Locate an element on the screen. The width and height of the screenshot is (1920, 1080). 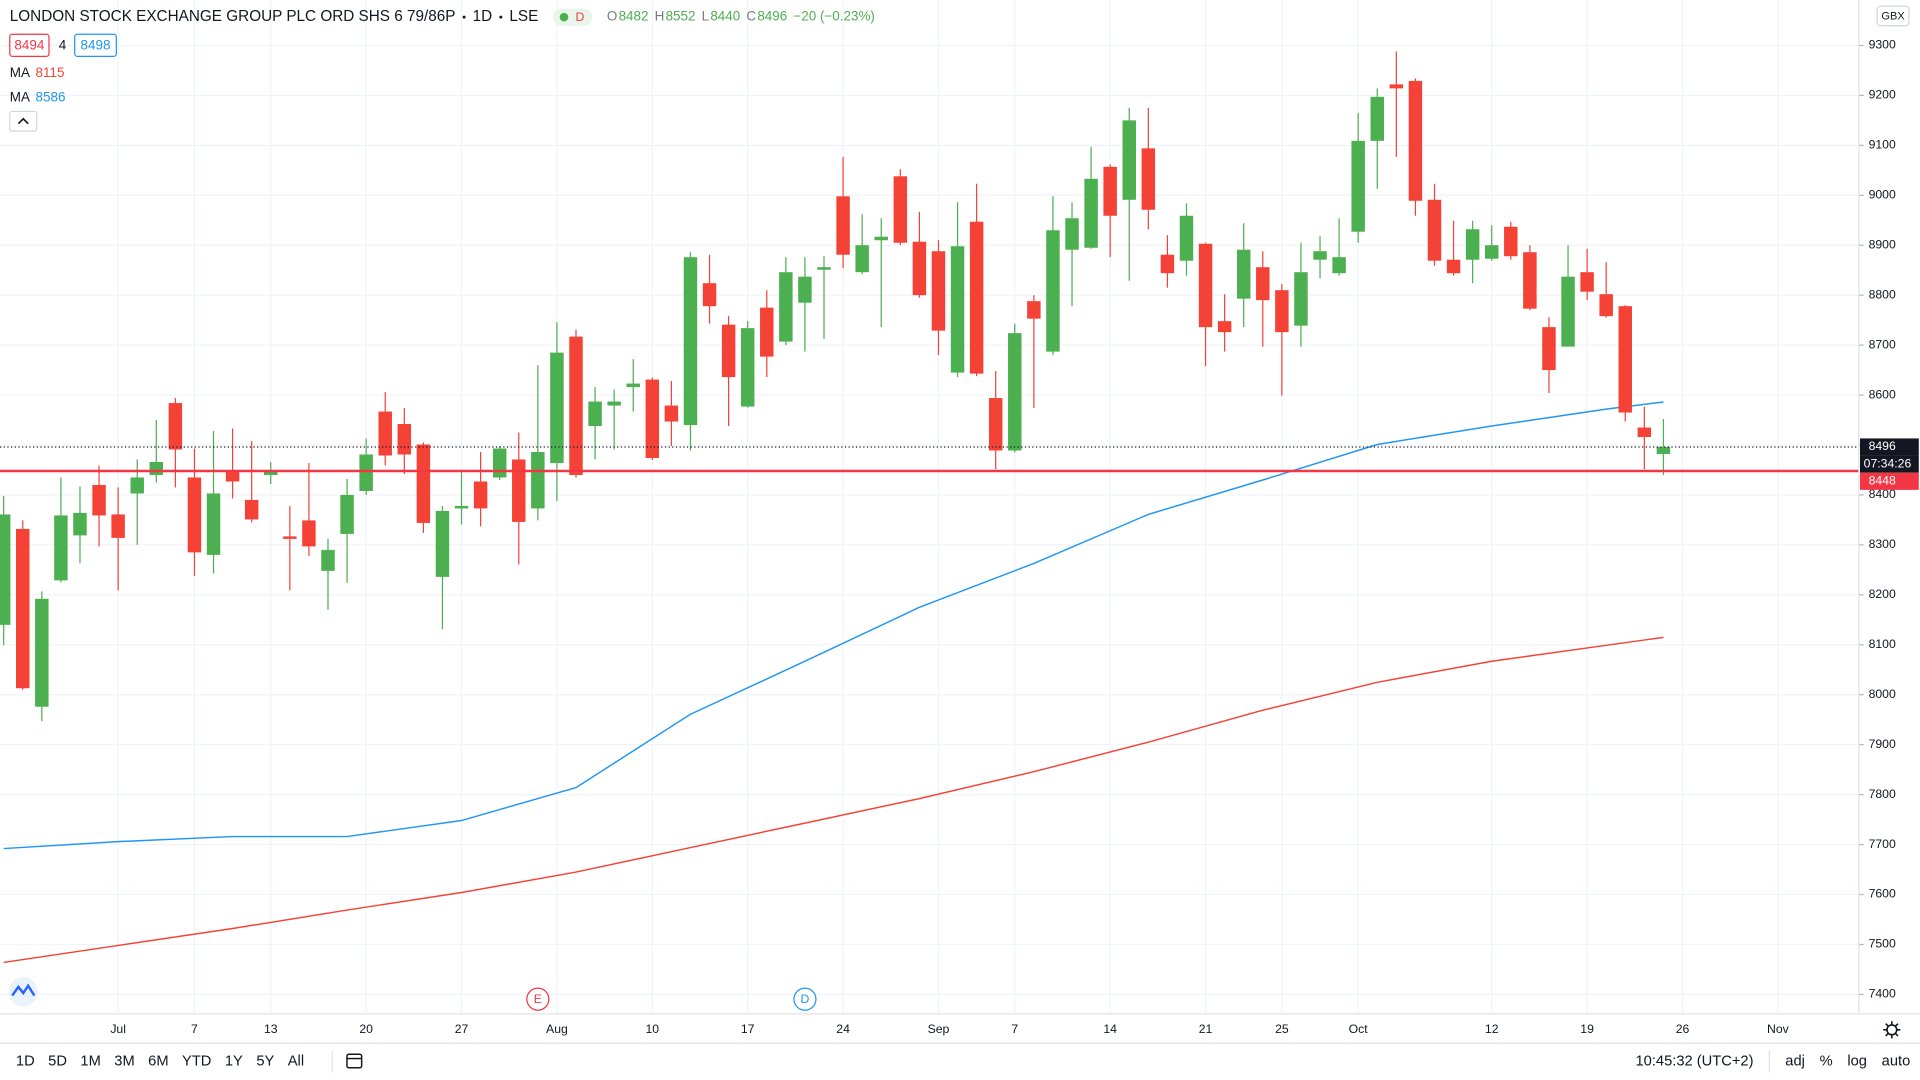
bid-box is located at coordinates (29, 45).